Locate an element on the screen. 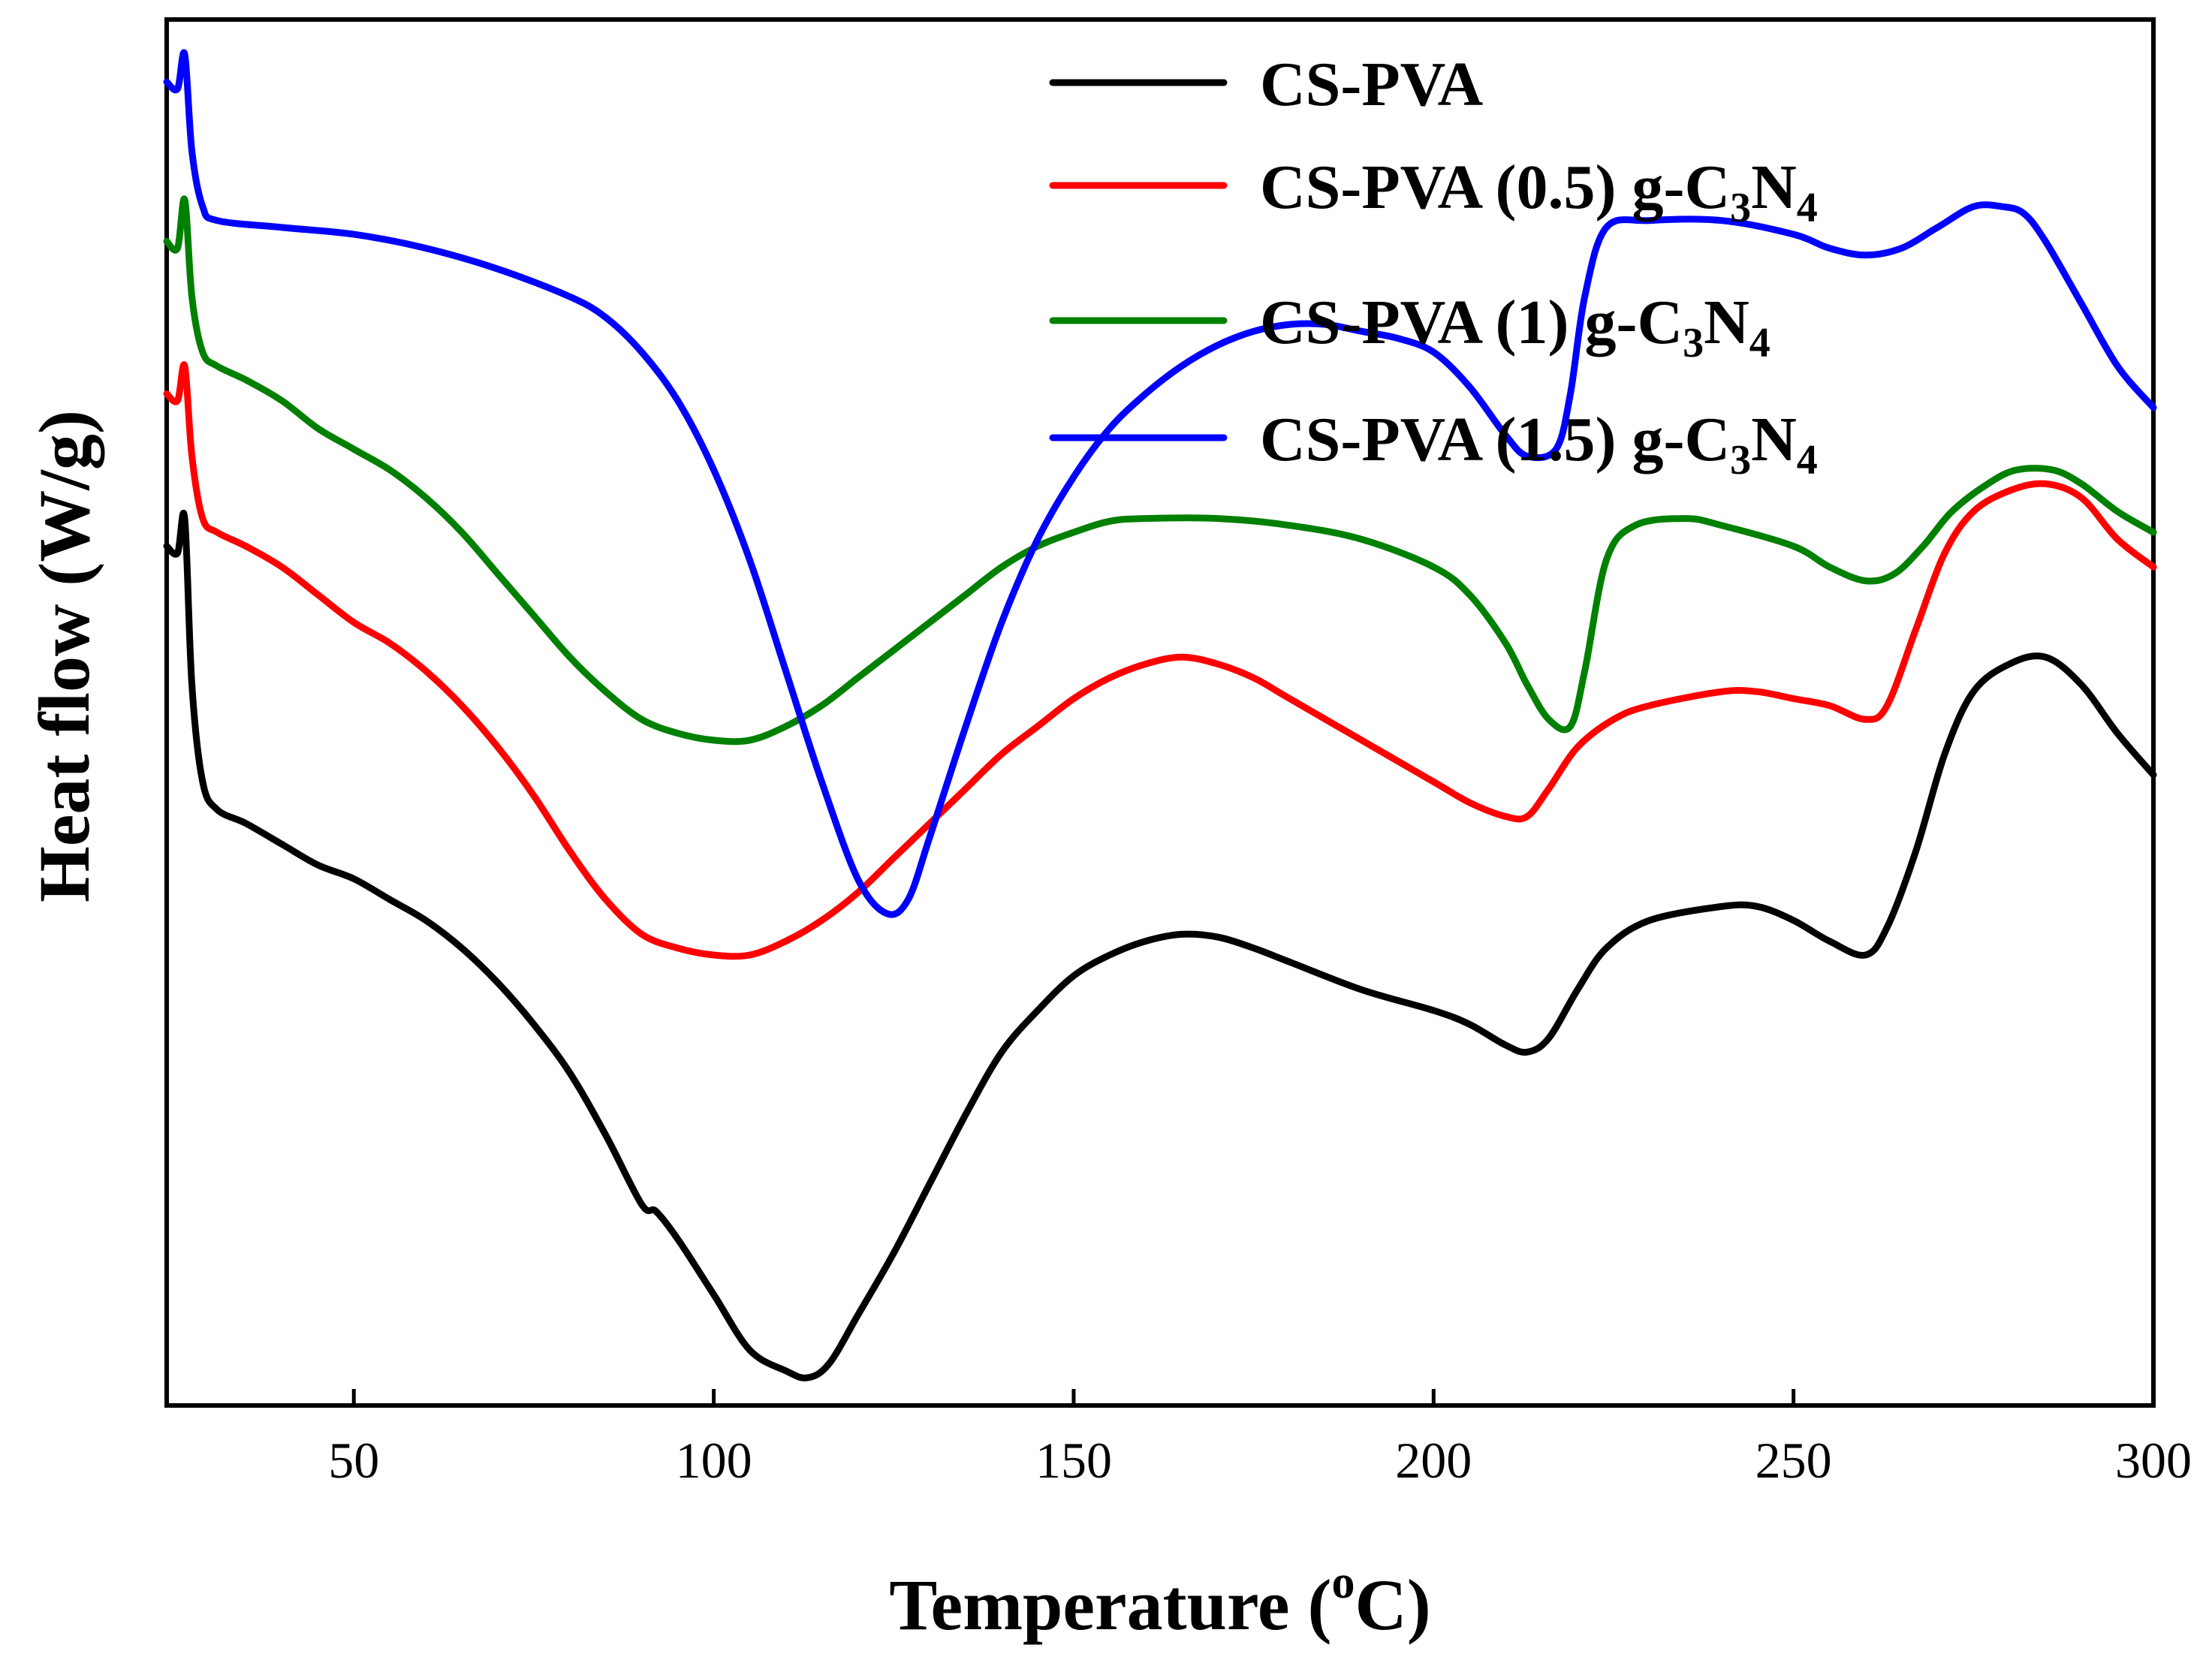  legend-label: CS-PVA (1.5) g-C3N4 is located at coordinates (1539, 445).